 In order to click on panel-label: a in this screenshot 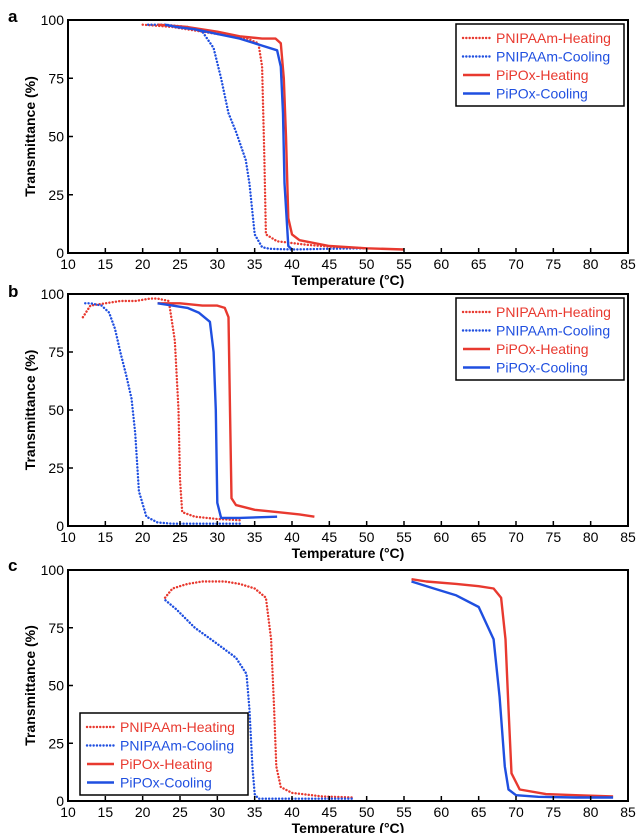, I will do `click(13, 16)`.